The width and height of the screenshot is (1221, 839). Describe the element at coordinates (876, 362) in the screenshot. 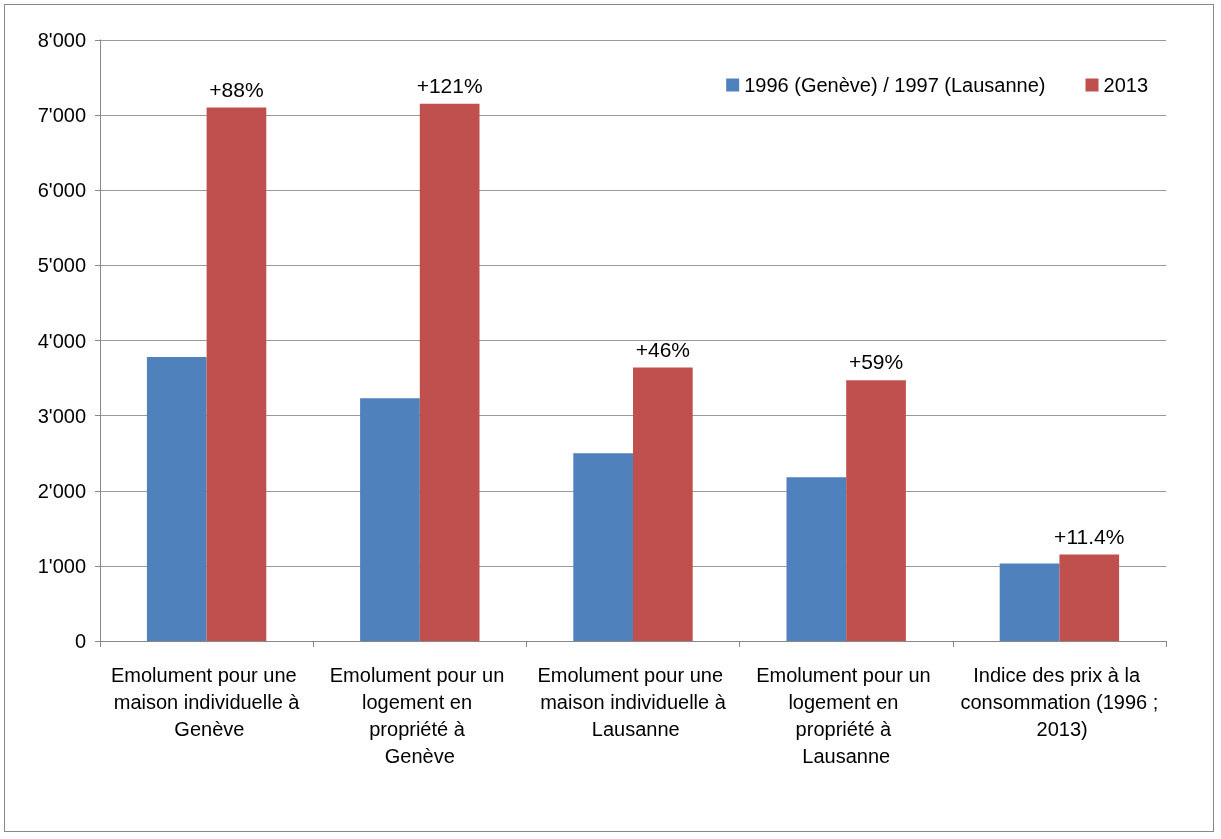

I see `annotation: +59%` at that location.